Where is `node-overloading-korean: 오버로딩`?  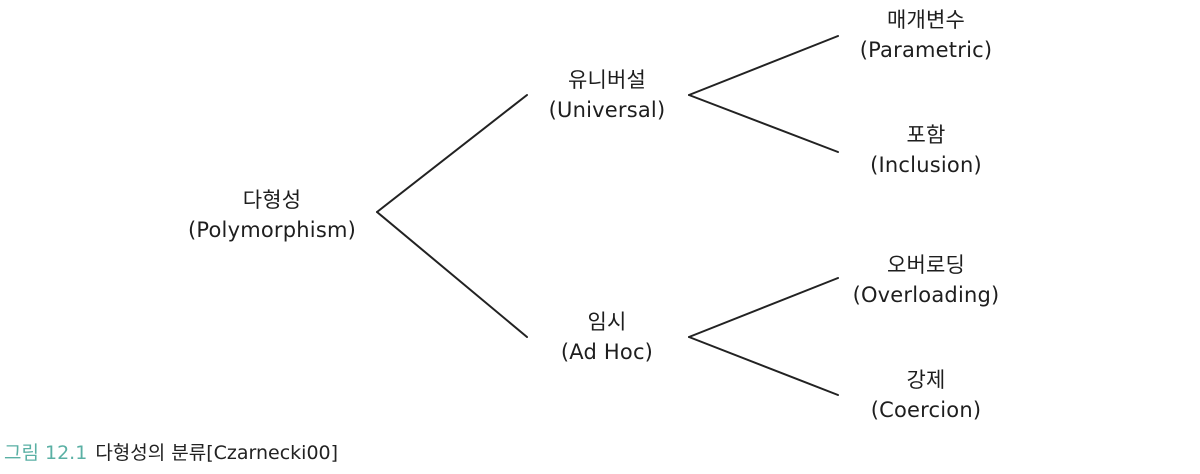
node-overloading-korean: 오버로딩 is located at coordinates (926, 265).